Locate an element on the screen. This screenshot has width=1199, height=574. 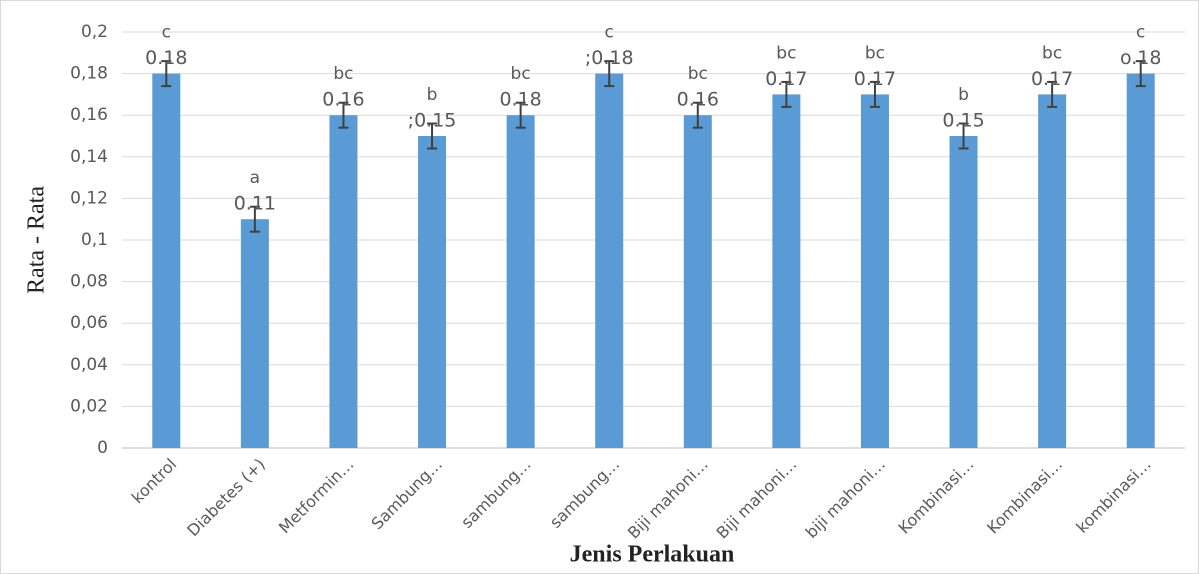
y-tick-label: 0,12 is located at coordinates (89, 198).